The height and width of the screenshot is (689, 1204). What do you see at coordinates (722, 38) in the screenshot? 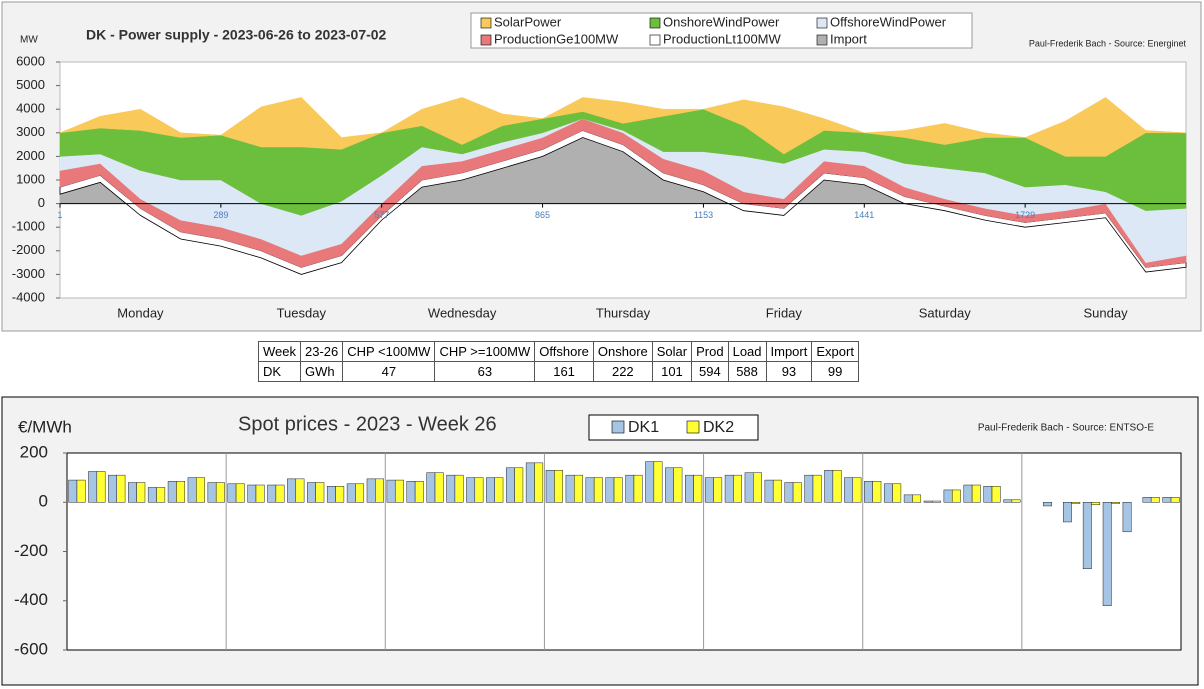
I see `legend-label: ProductionLt100MW` at bounding box center [722, 38].